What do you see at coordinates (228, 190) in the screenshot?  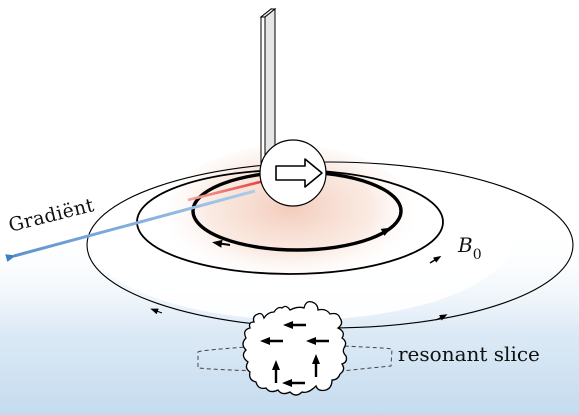 I see `red-field-segment` at bounding box center [228, 190].